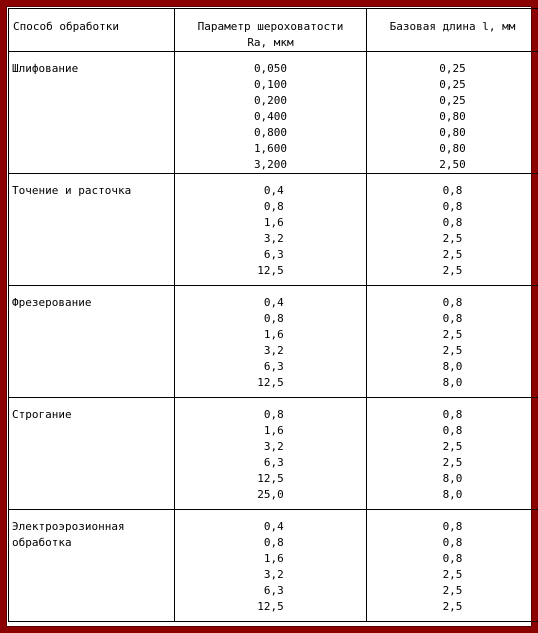 The image size is (538, 633). What do you see at coordinates (270, 68) in the screenshot?
I see `roughness-value: 0,050` at bounding box center [270, 68].